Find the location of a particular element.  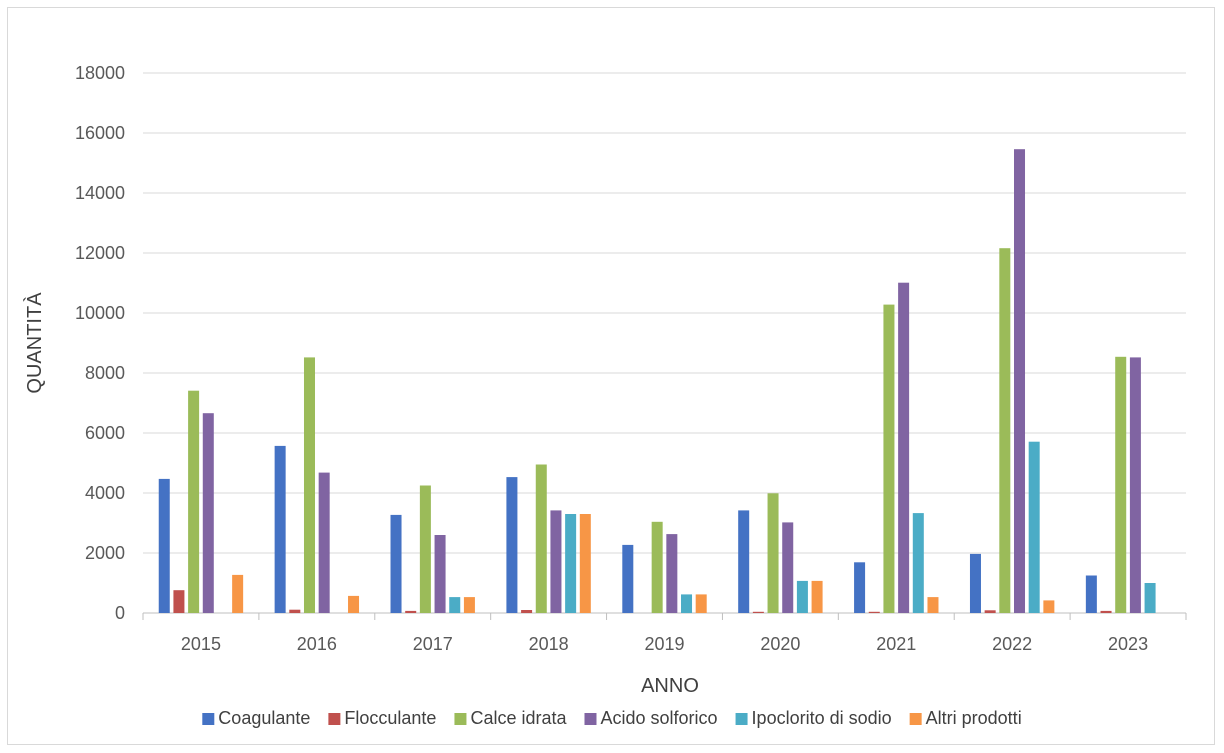

x-tick-label: 2023 is located at coordinates (1128, 644).